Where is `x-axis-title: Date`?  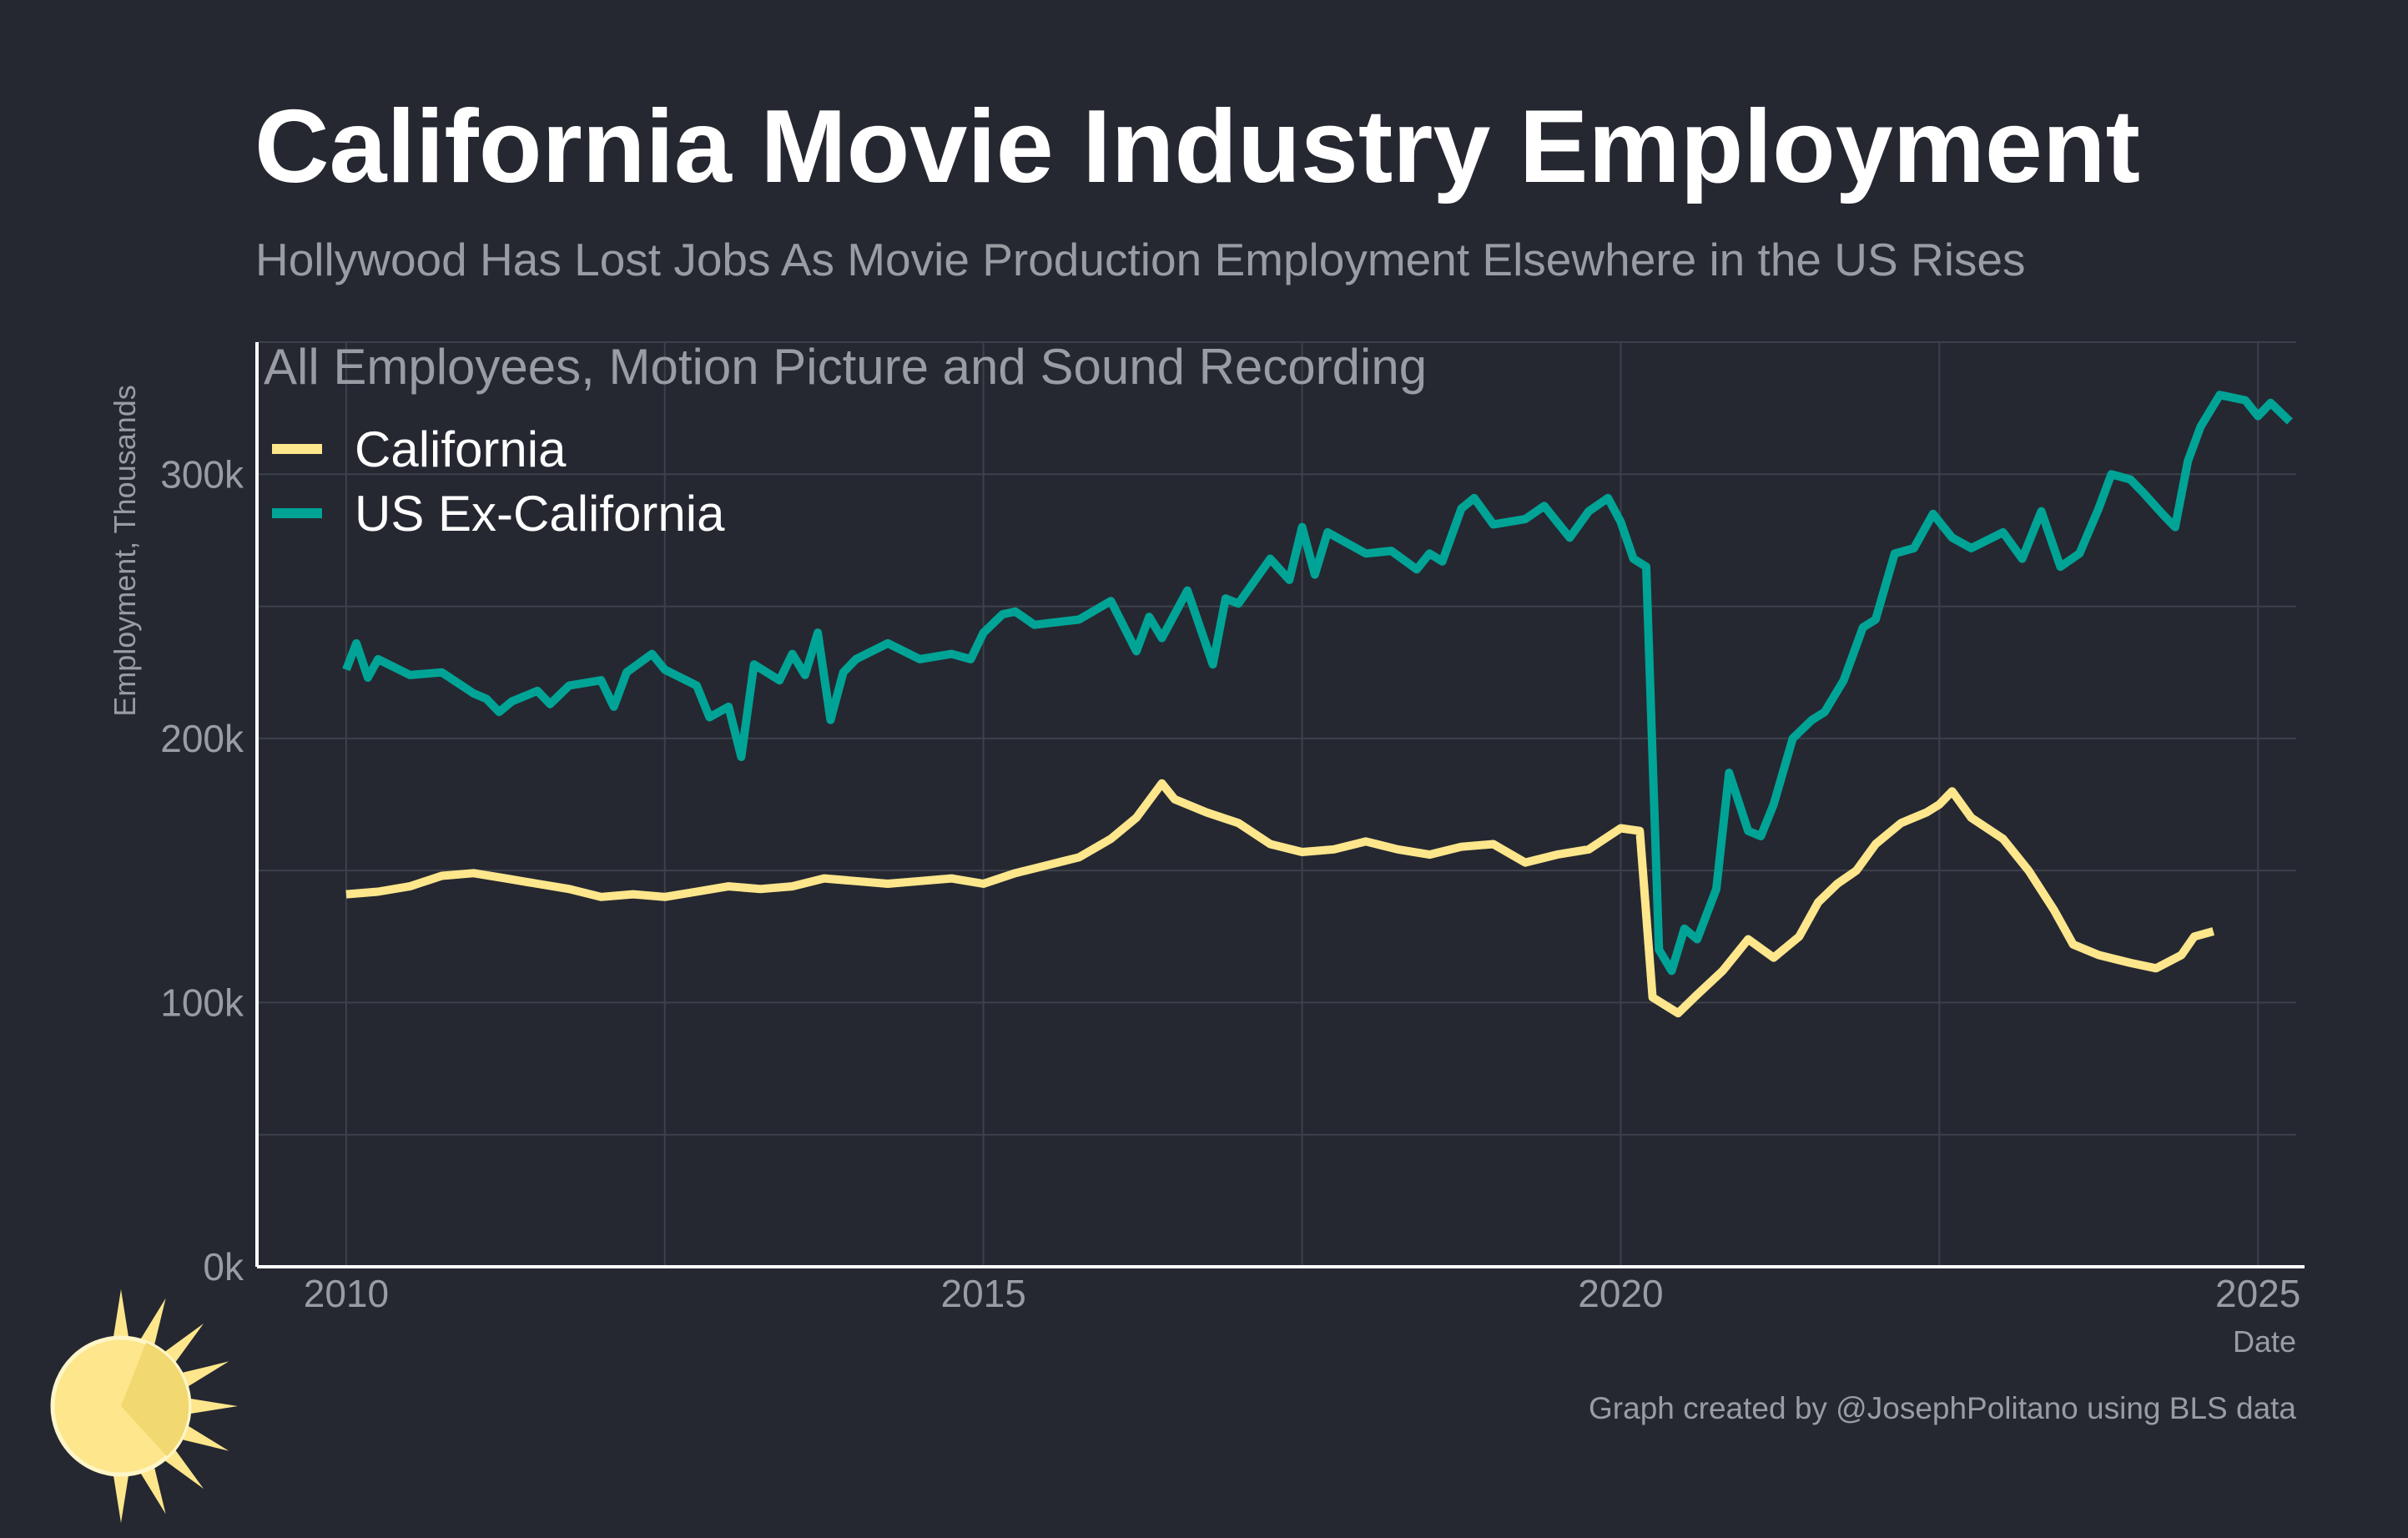
x-axis-title: Date is located at coordinates (2264, 1341).